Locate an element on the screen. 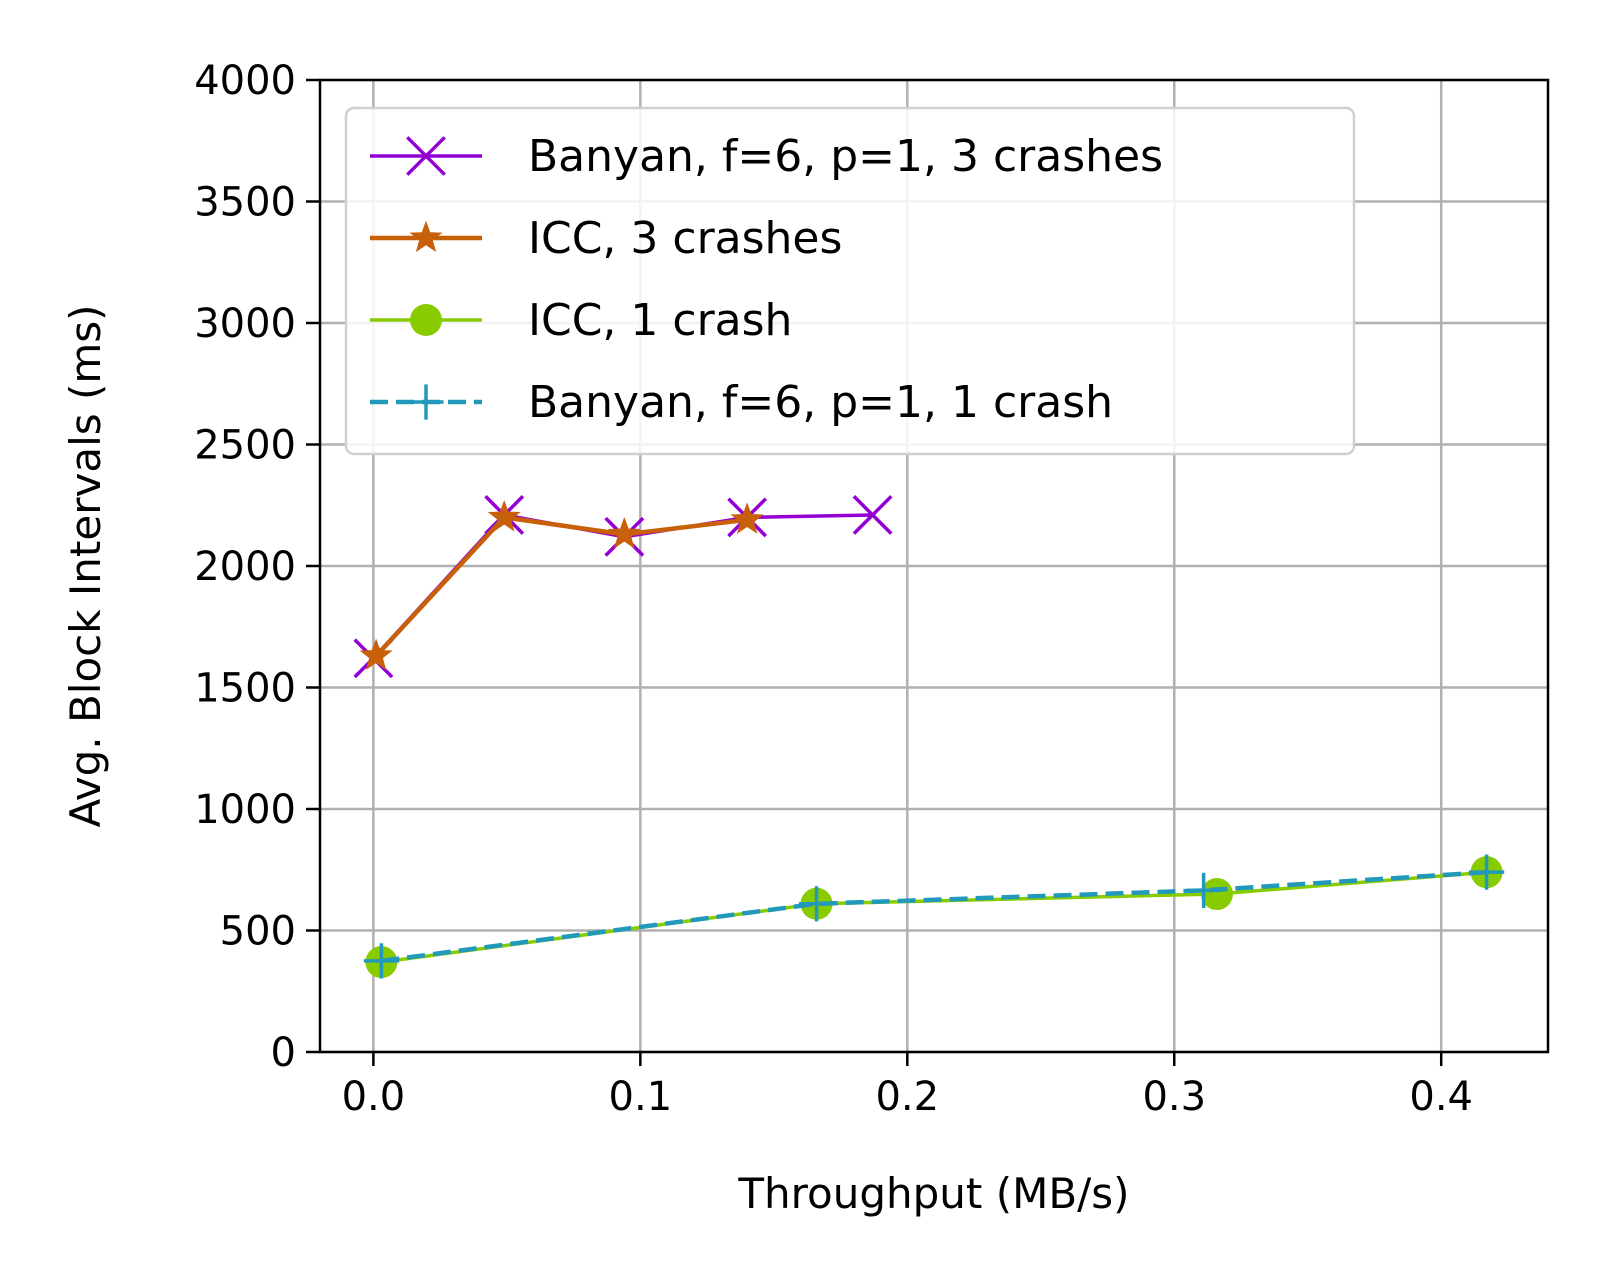  legend-item: Banyan, f=6, p=1, 3 crashes is located at coordinates (766, 156).